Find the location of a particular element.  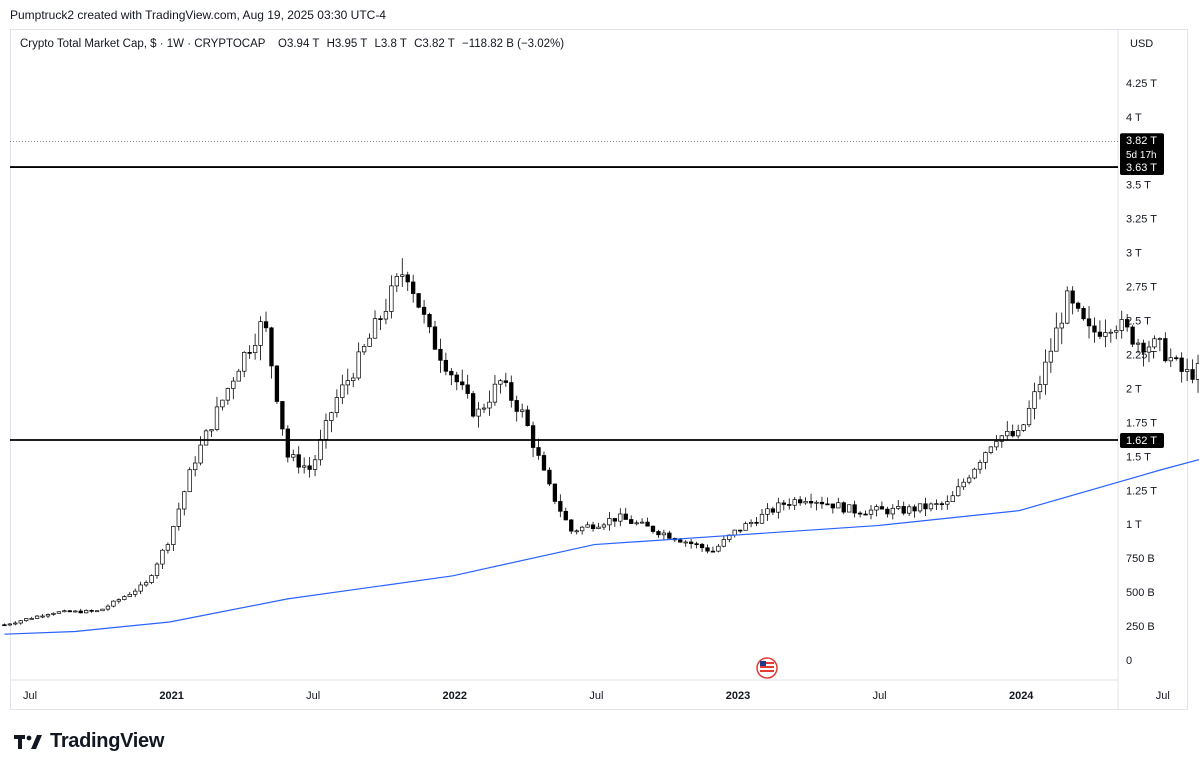

close-label: C is located at coordinates (418, 44).